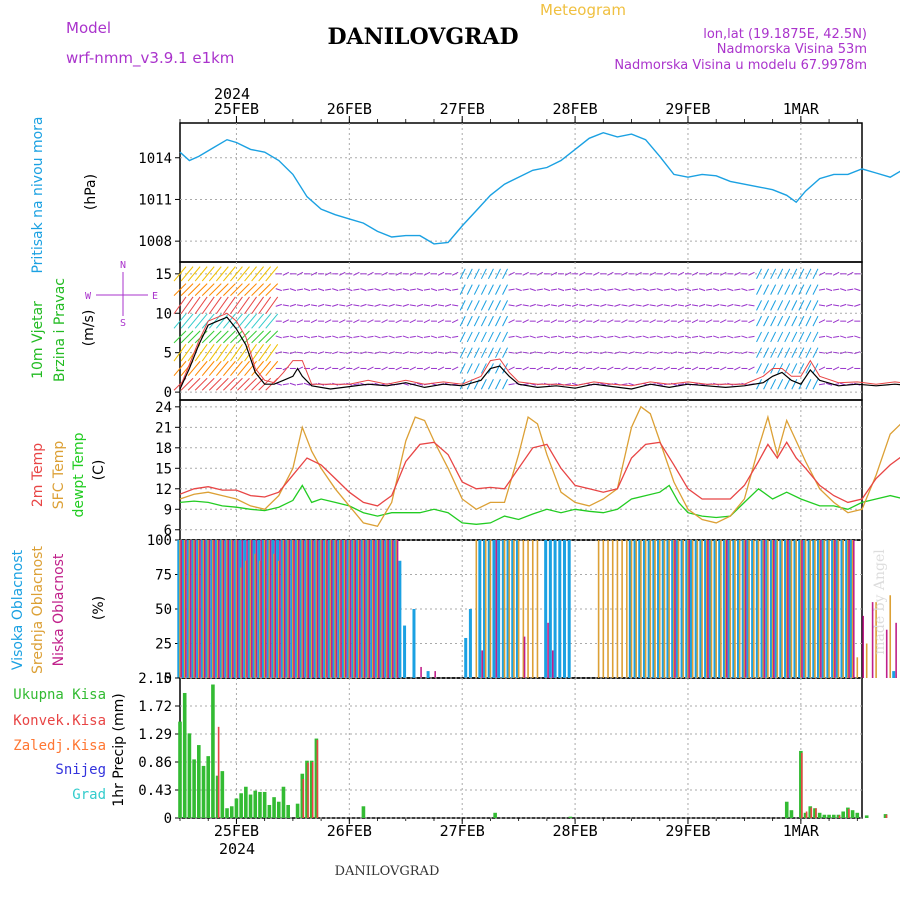  What do you see at coordinates (159, 541) in the screenshot?
I see `y-tick-label: 100` at bounding box center [159, 541].